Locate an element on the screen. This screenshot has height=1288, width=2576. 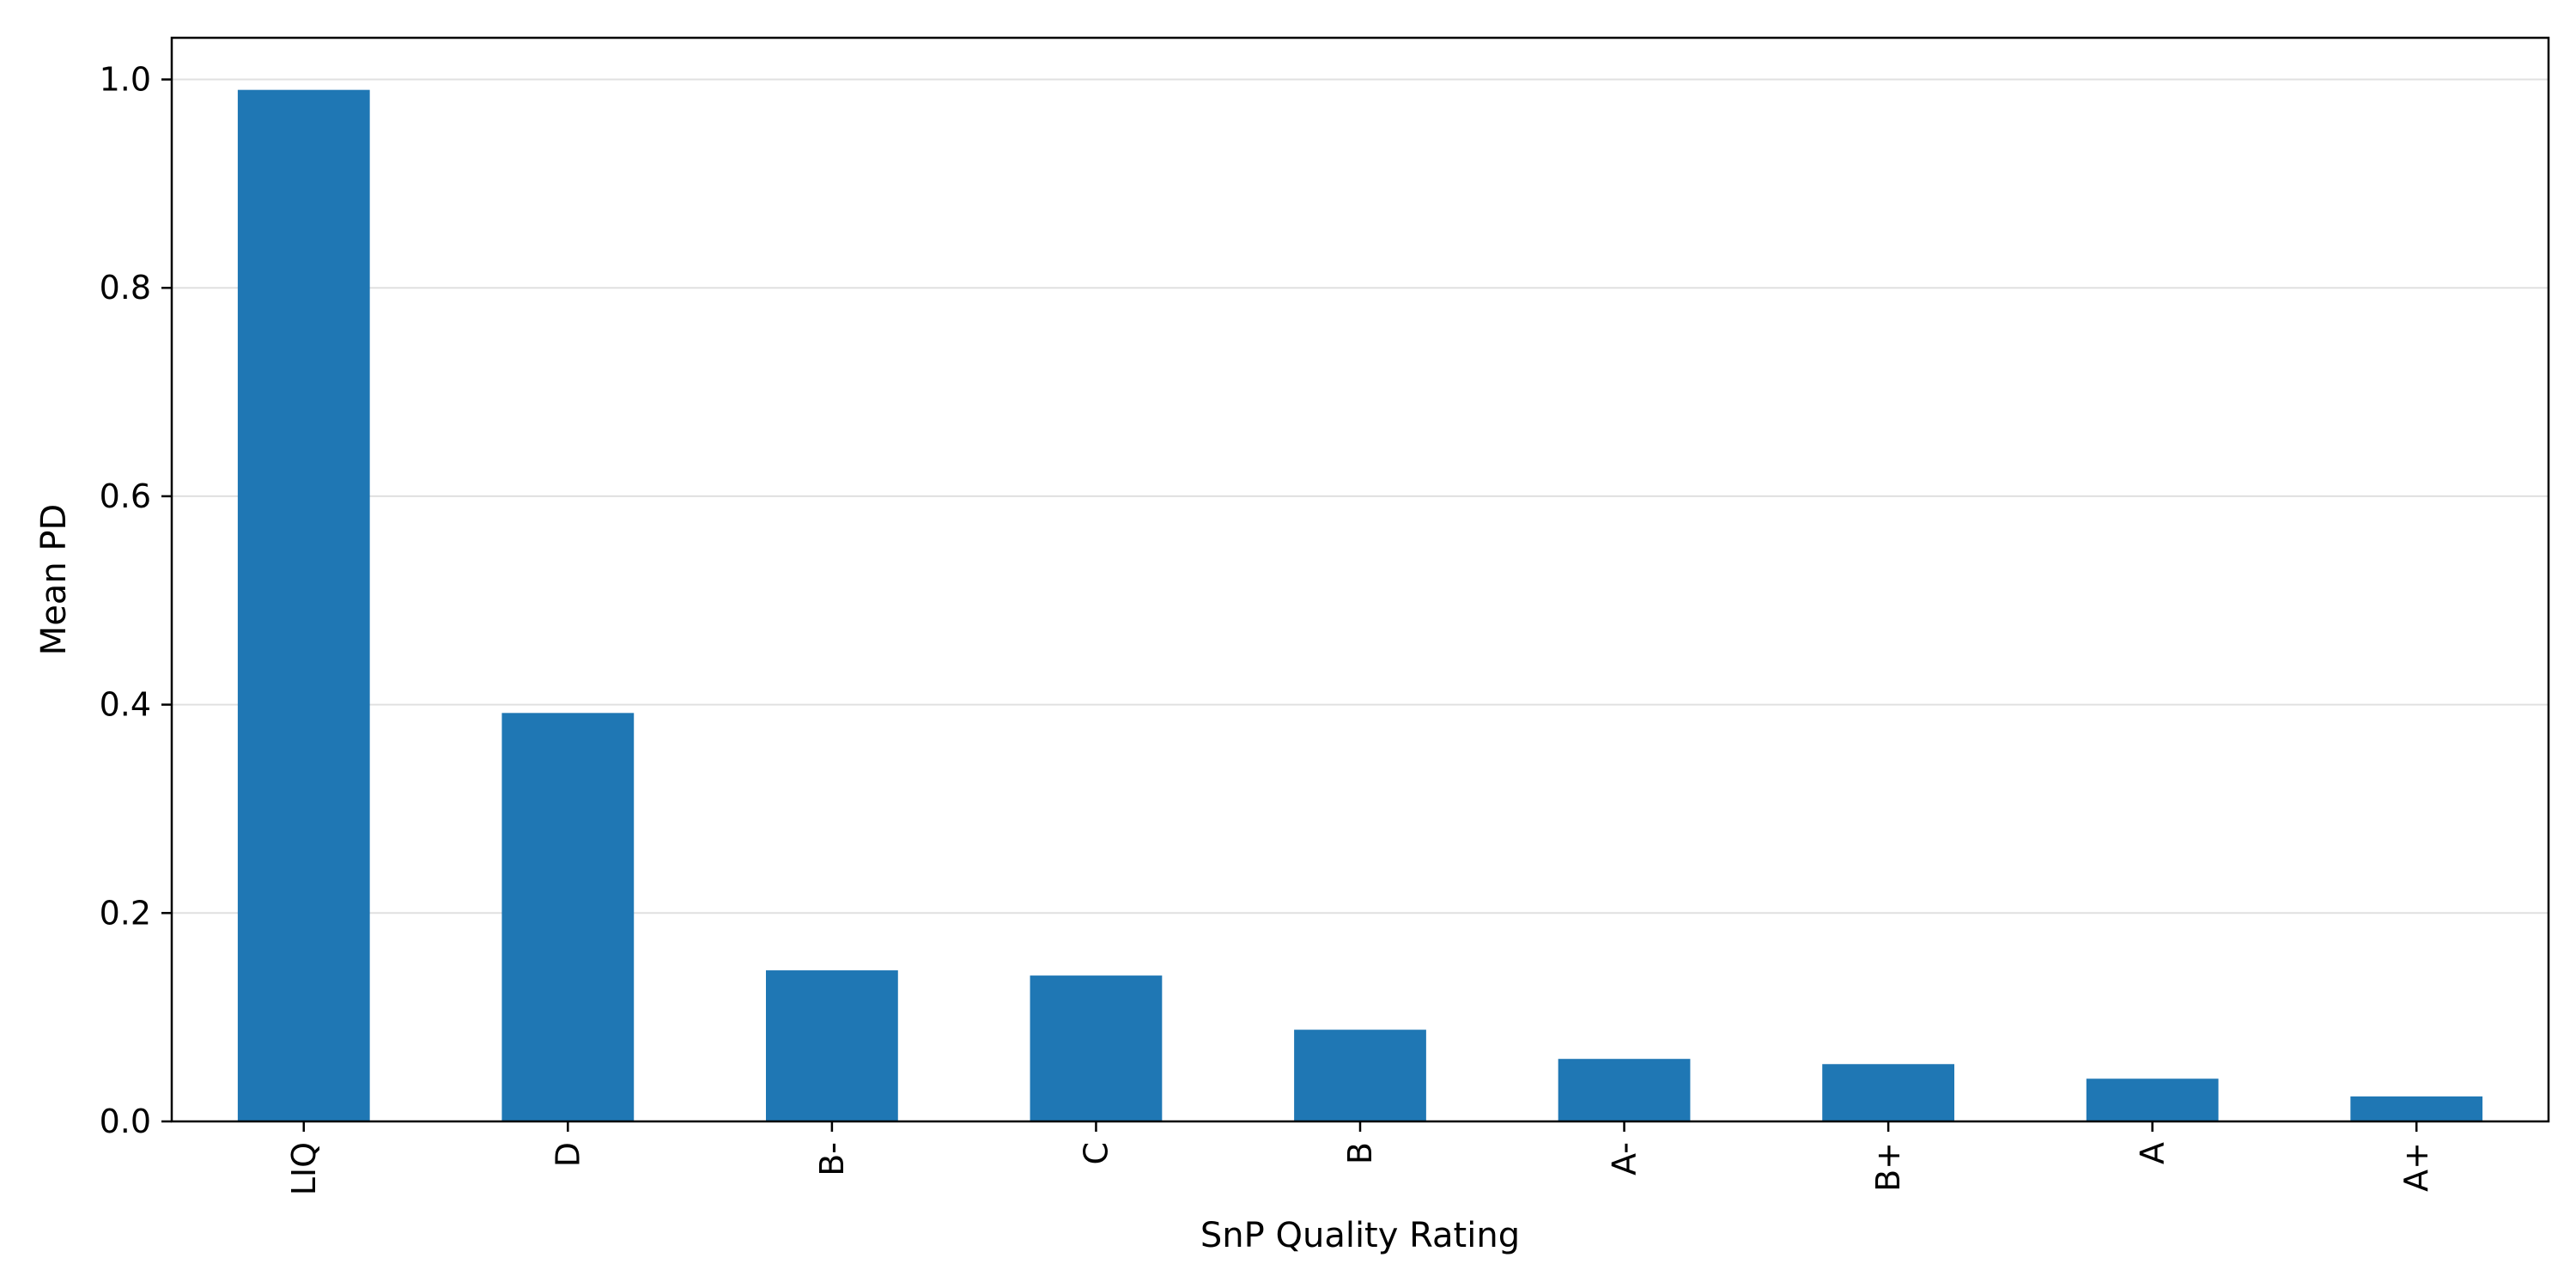
bar-D is located at coordinates (568, 917).